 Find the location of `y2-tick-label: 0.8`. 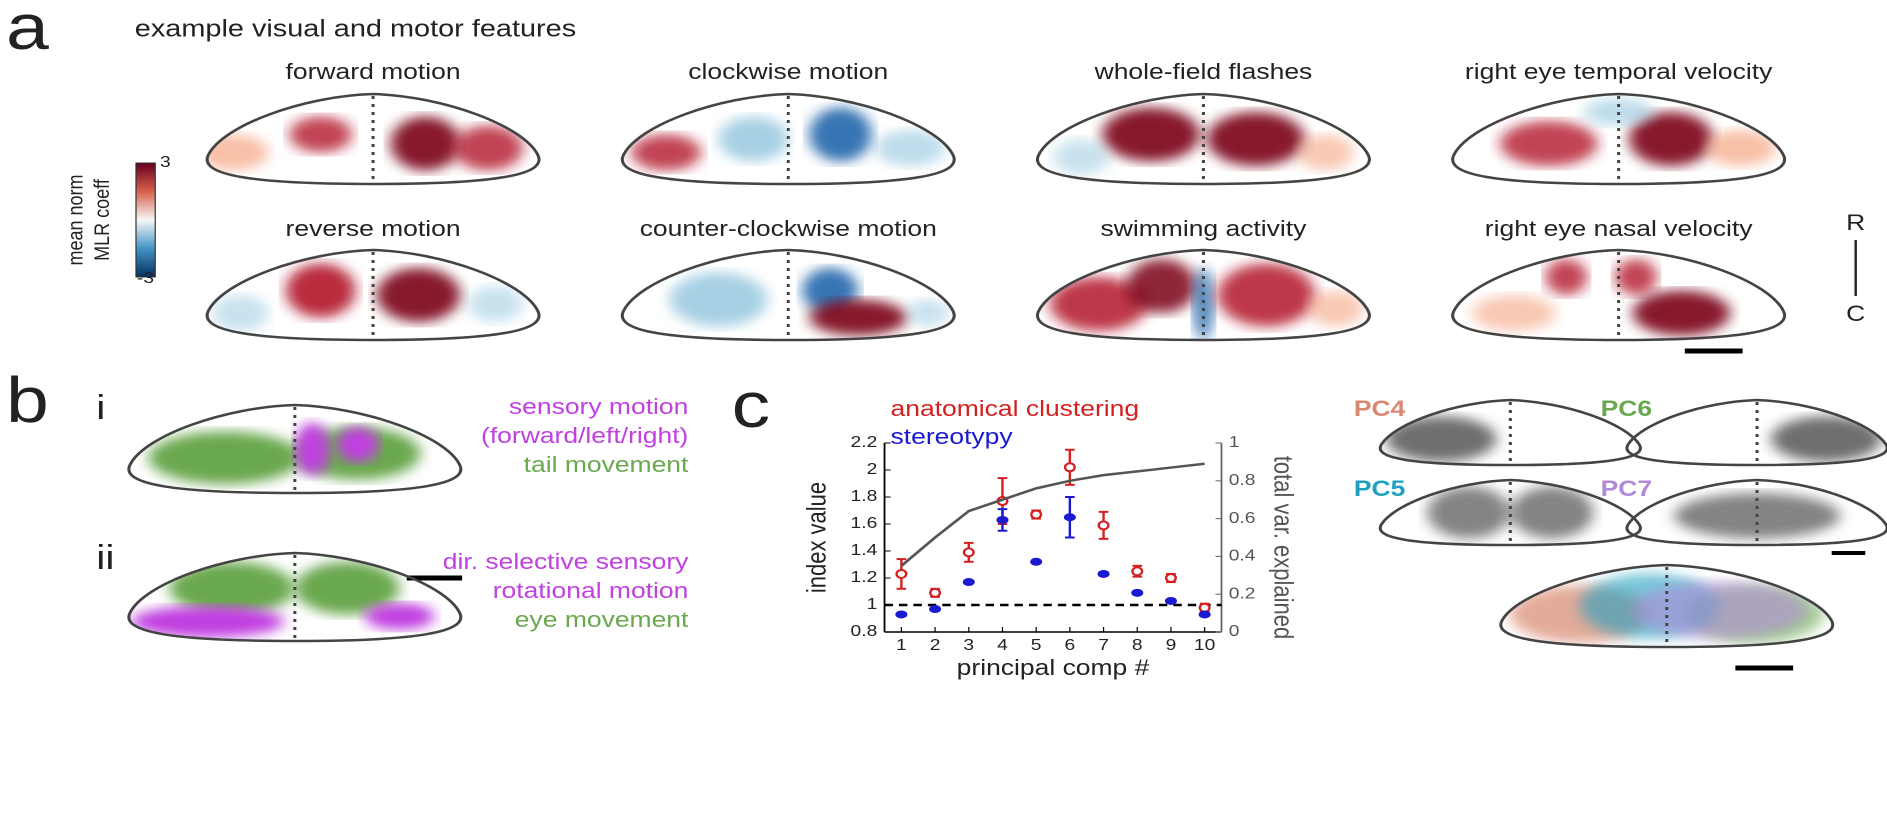

y2-tick-label: 0.8 is located at coordinates (1242, 480).